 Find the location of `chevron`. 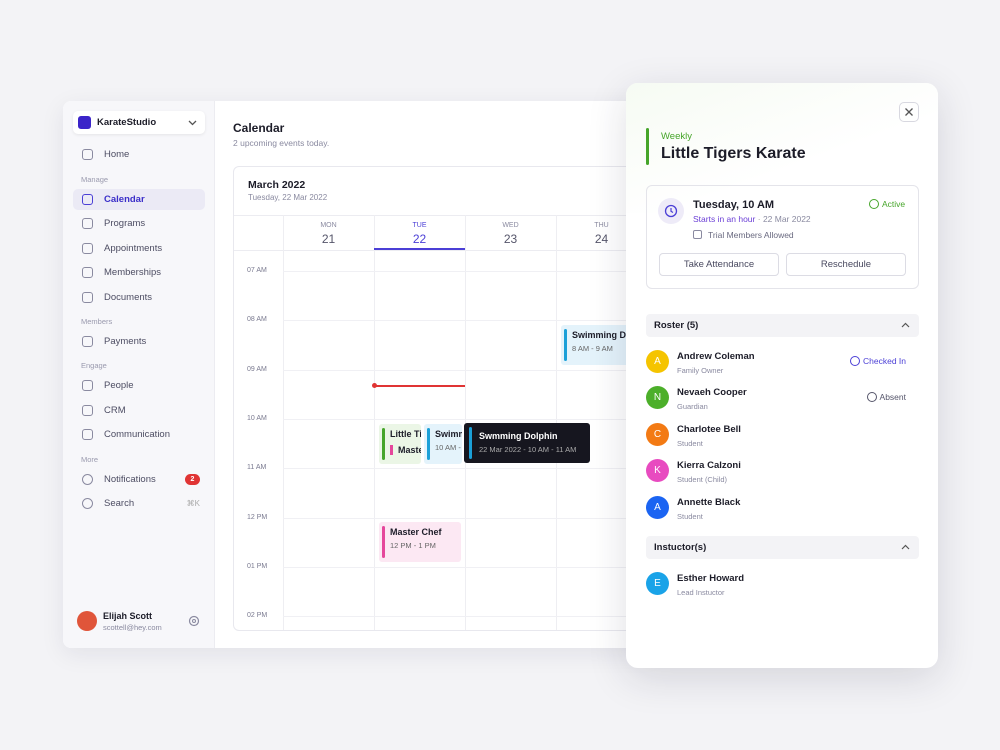

chevron is located at coordinates (192, 123).